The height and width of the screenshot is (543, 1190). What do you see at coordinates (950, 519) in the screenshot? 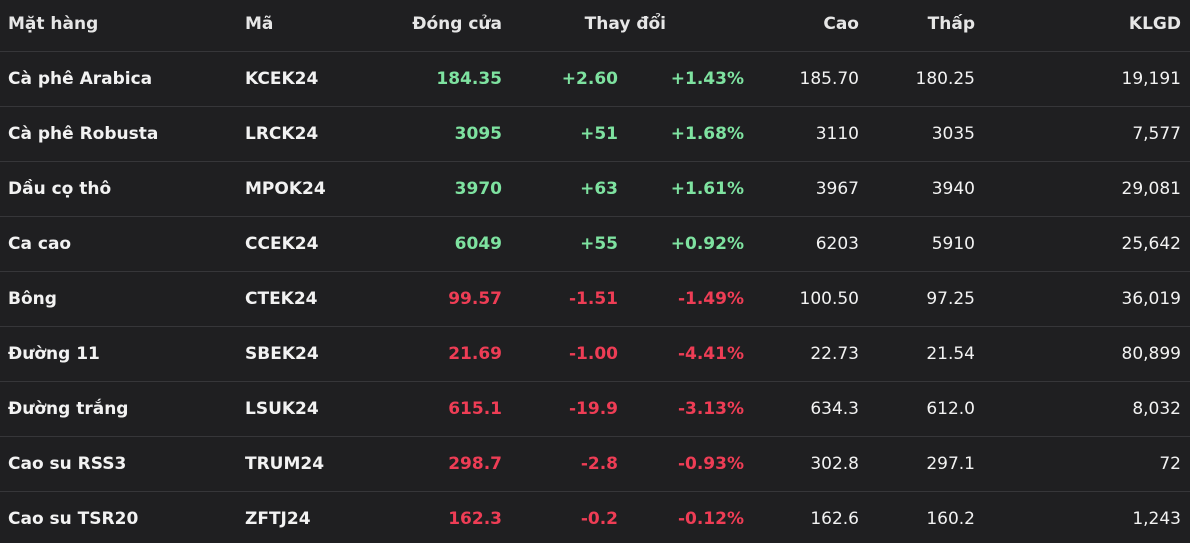
I see `low-cell: 160.2` at bounding box center [950, 519].